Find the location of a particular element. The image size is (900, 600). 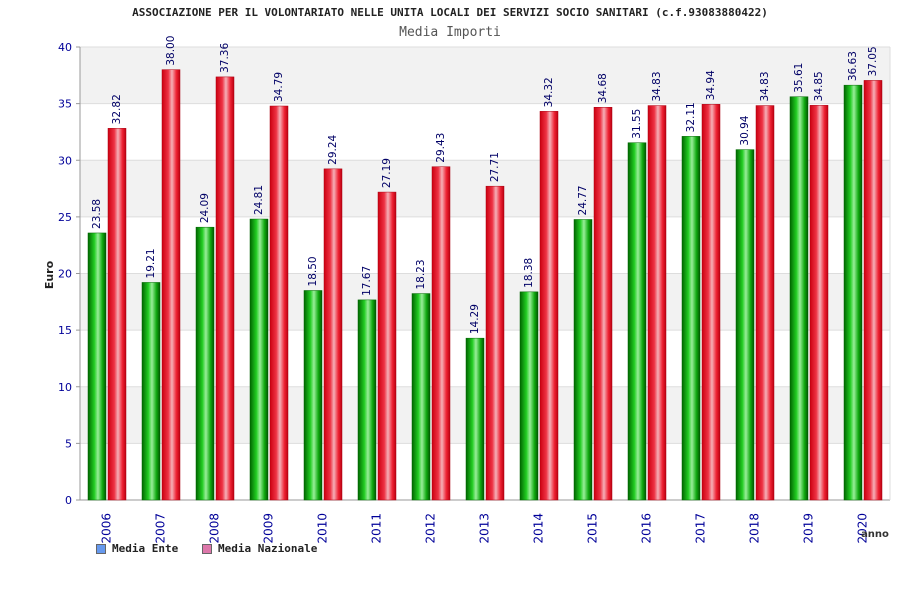

x-tick-label: 2008 is located at coordinates (215, 528).